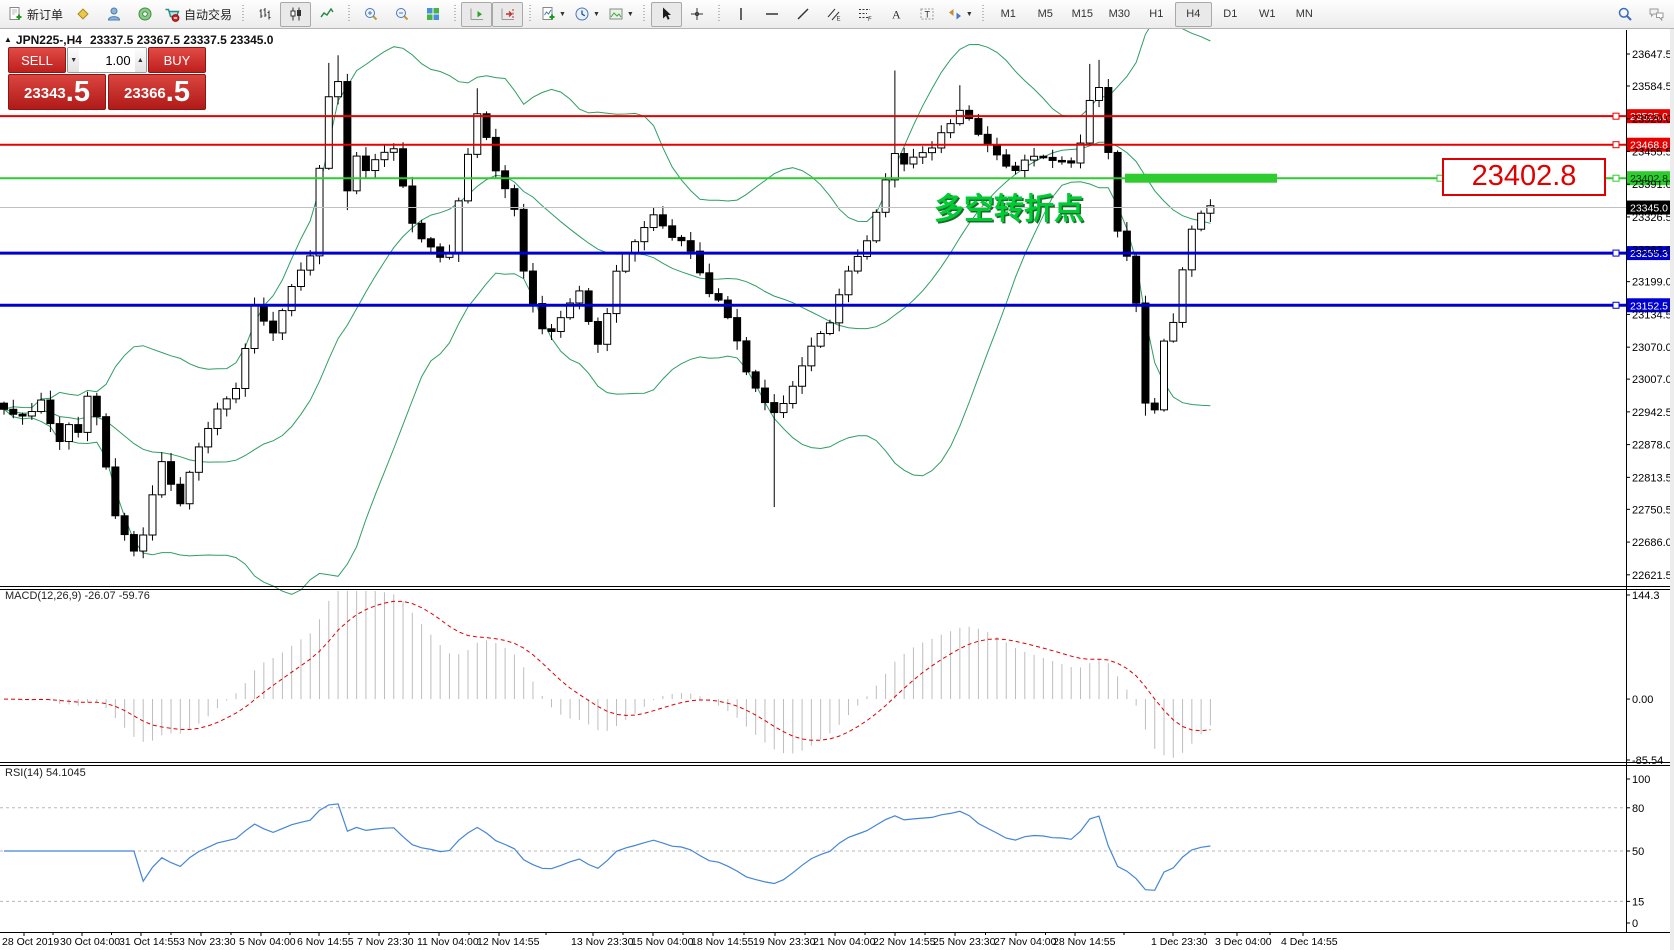 This screenshot has width=1674, height=950. What do you see at coordinates (113, 14) in the screenshot?
I see `community-button` at bounding box center [113, 14].